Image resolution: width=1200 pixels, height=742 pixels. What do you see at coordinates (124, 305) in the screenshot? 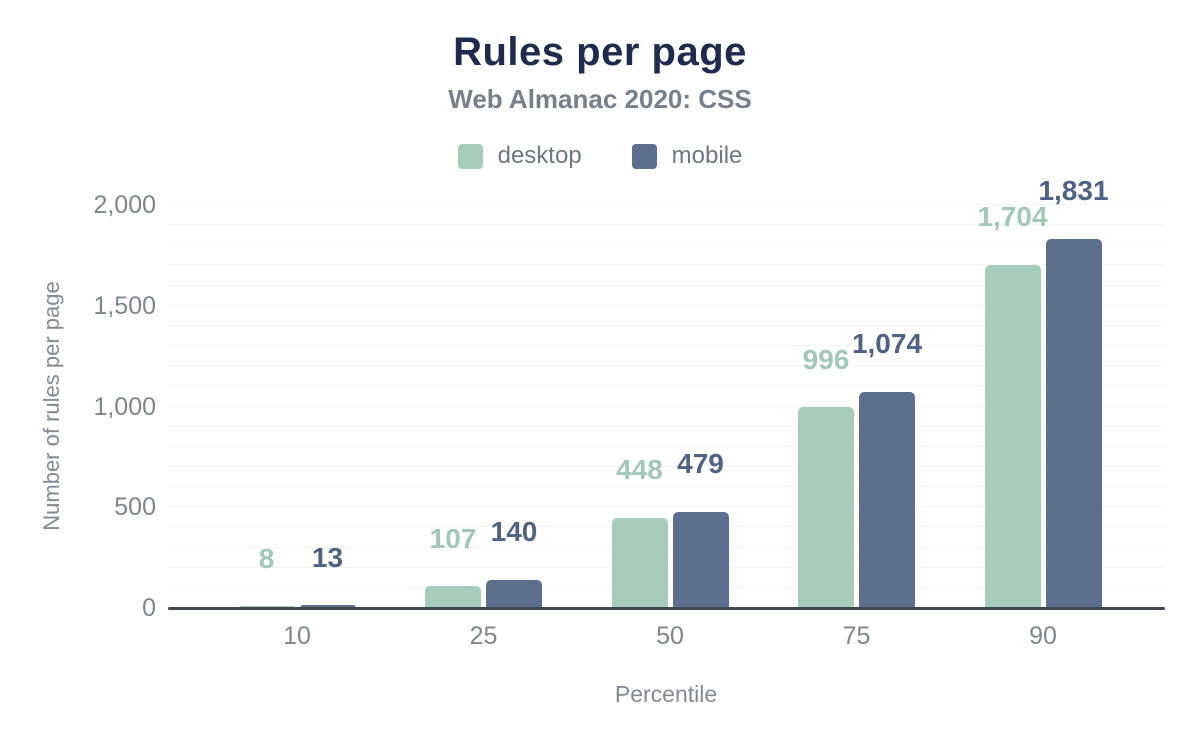
I see `y-tick-label-1500: 1,500` at bounding box center [124, 305].